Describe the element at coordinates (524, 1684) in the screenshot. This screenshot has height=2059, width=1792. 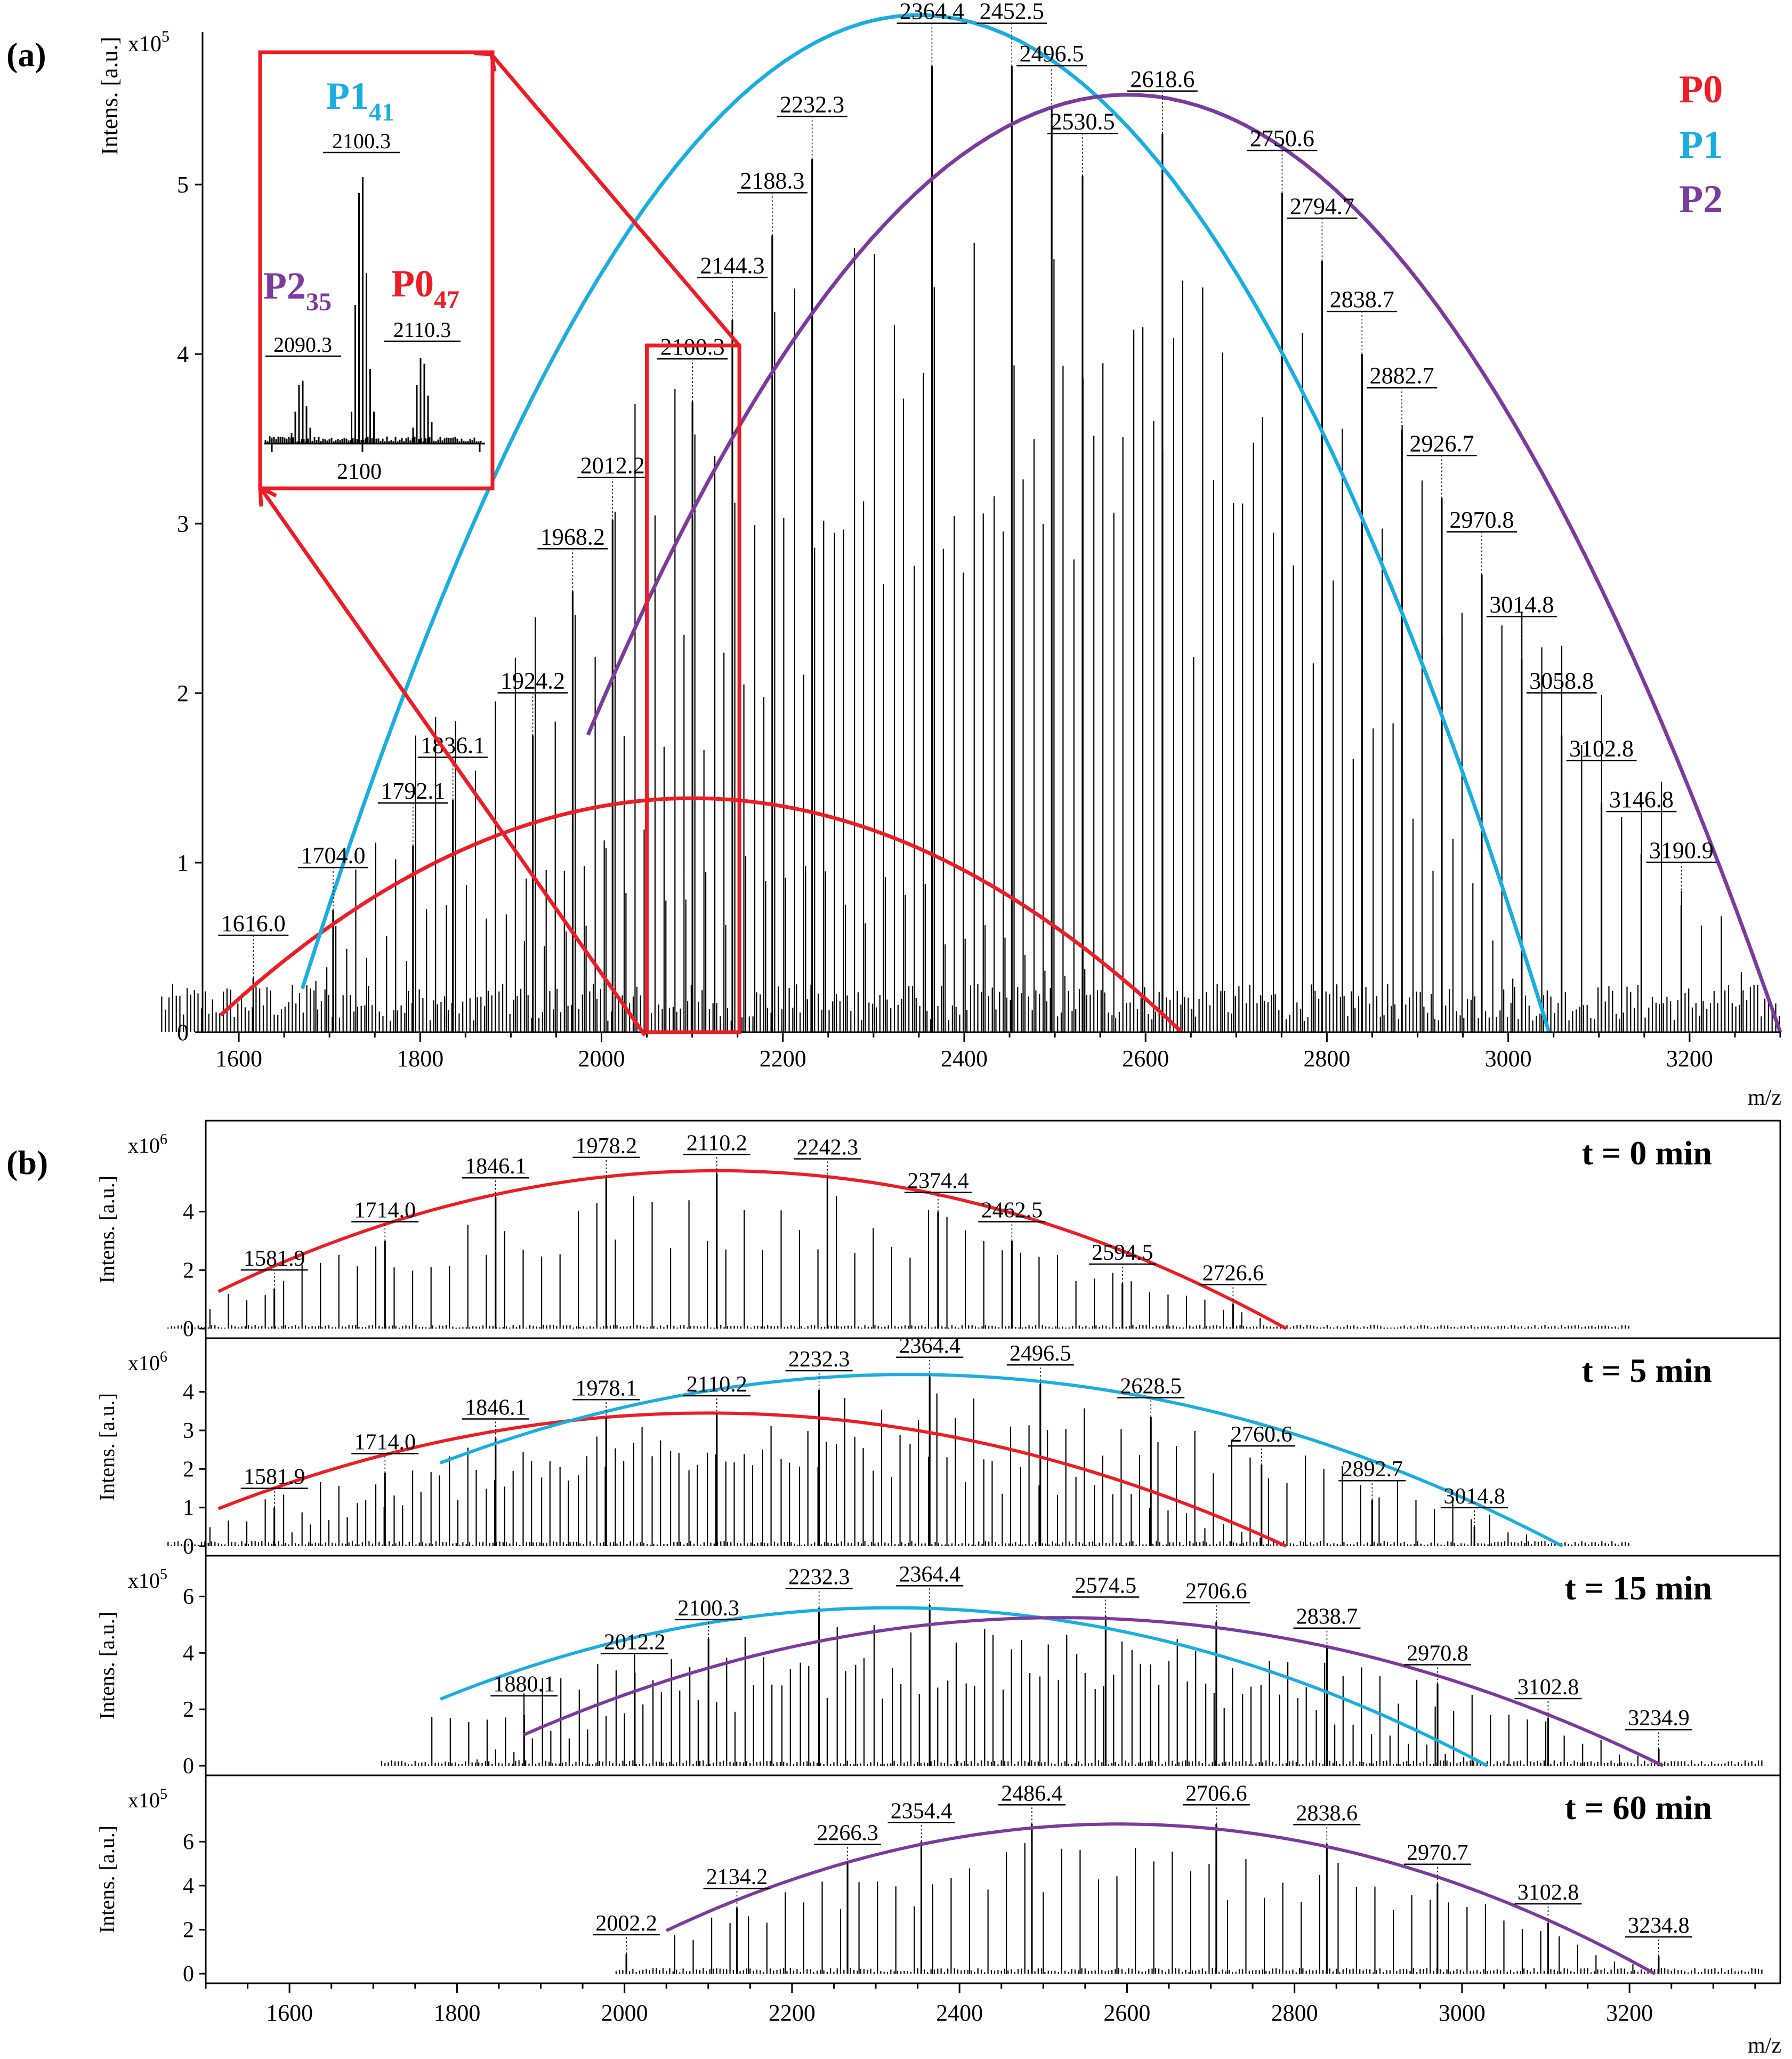
I see `peak-label: 1880.1` at that location.